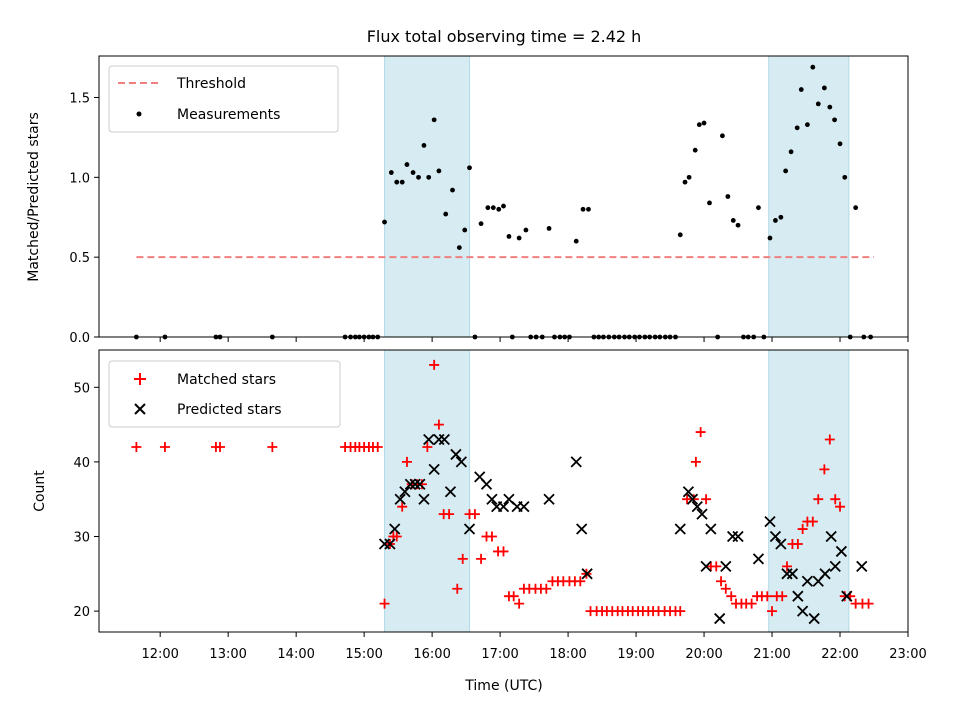 This screenshot has height=720, width=960. What do you see at coordinates (79, 178) in the screenshot?
I see `top-y-tick-label: 1.0` at bounding box center [79, 178].